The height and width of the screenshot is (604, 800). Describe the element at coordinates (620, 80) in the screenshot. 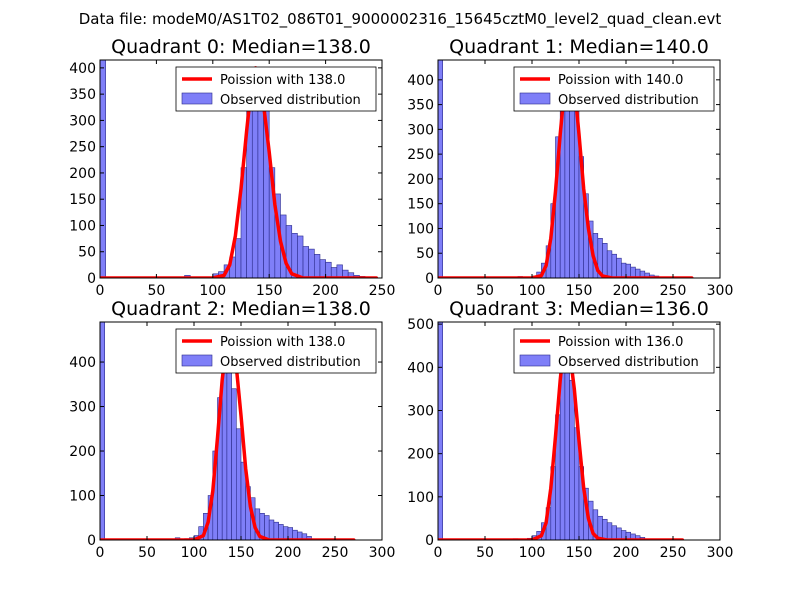

I see `legend-label-fit: Poission with 140.0` at that location.